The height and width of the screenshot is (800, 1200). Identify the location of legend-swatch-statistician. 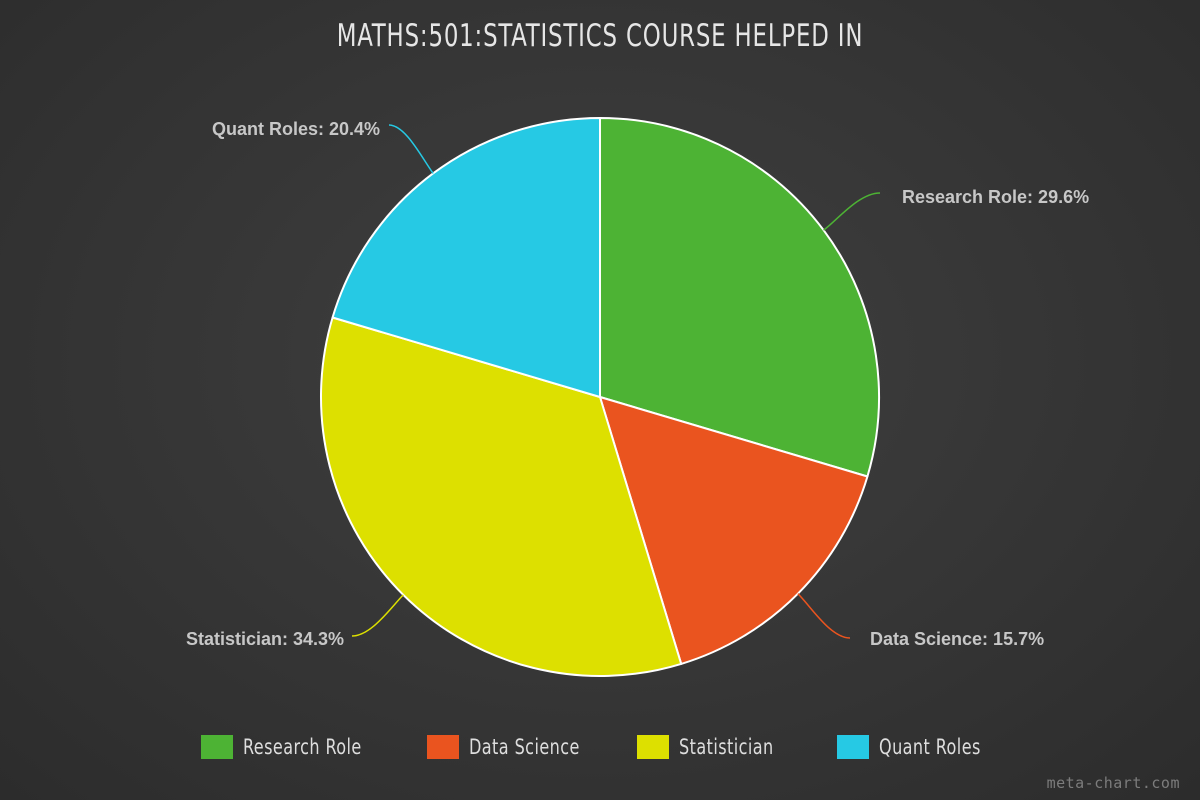
(653, 747).